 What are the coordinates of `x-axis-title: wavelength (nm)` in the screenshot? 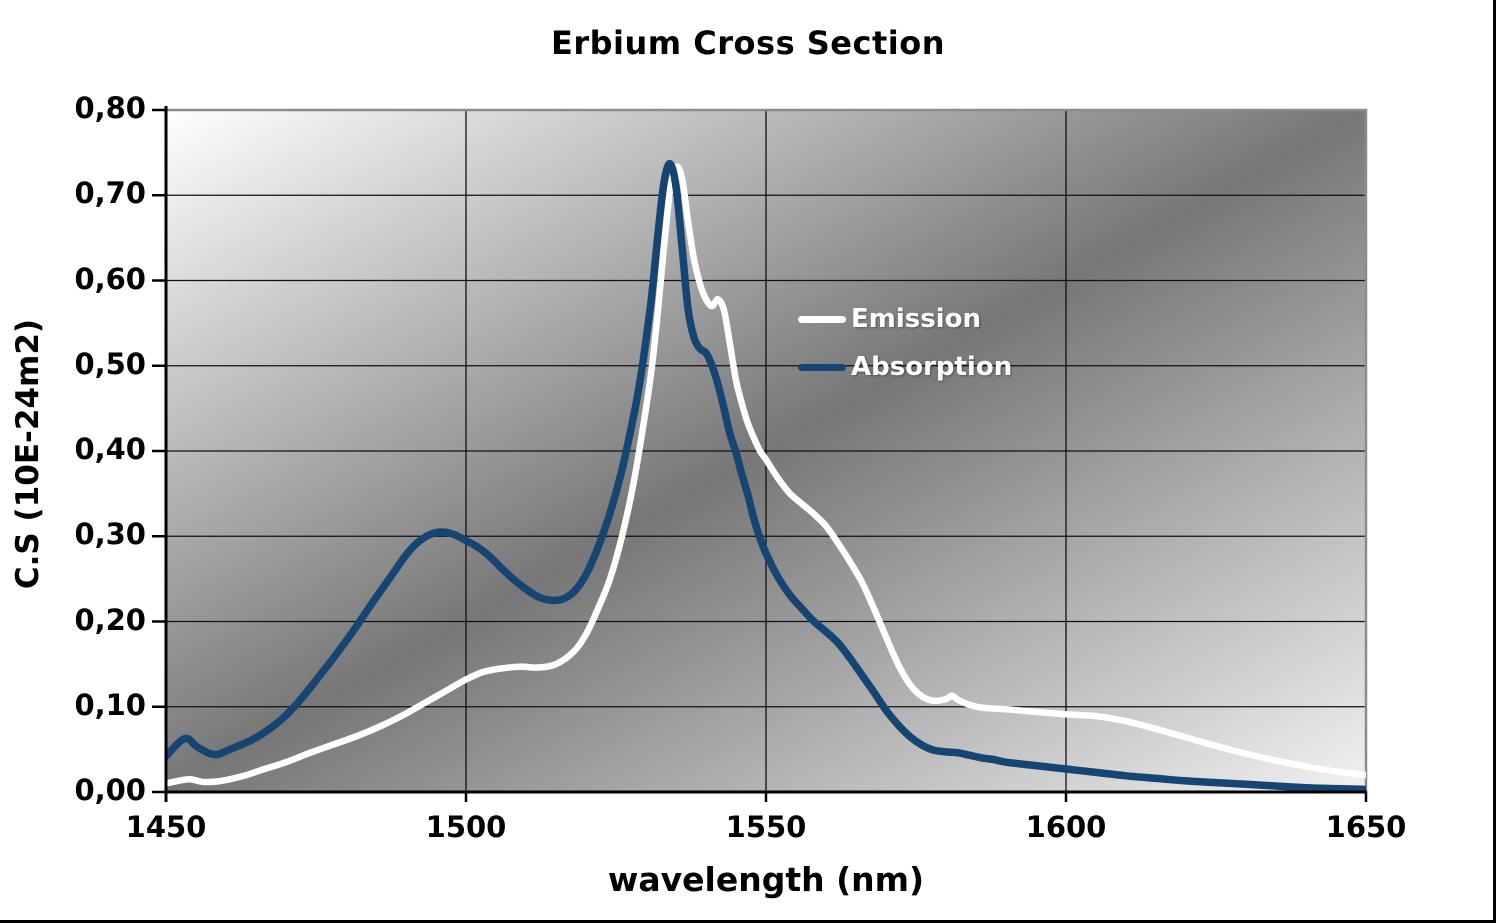 It's located at (766, 879).